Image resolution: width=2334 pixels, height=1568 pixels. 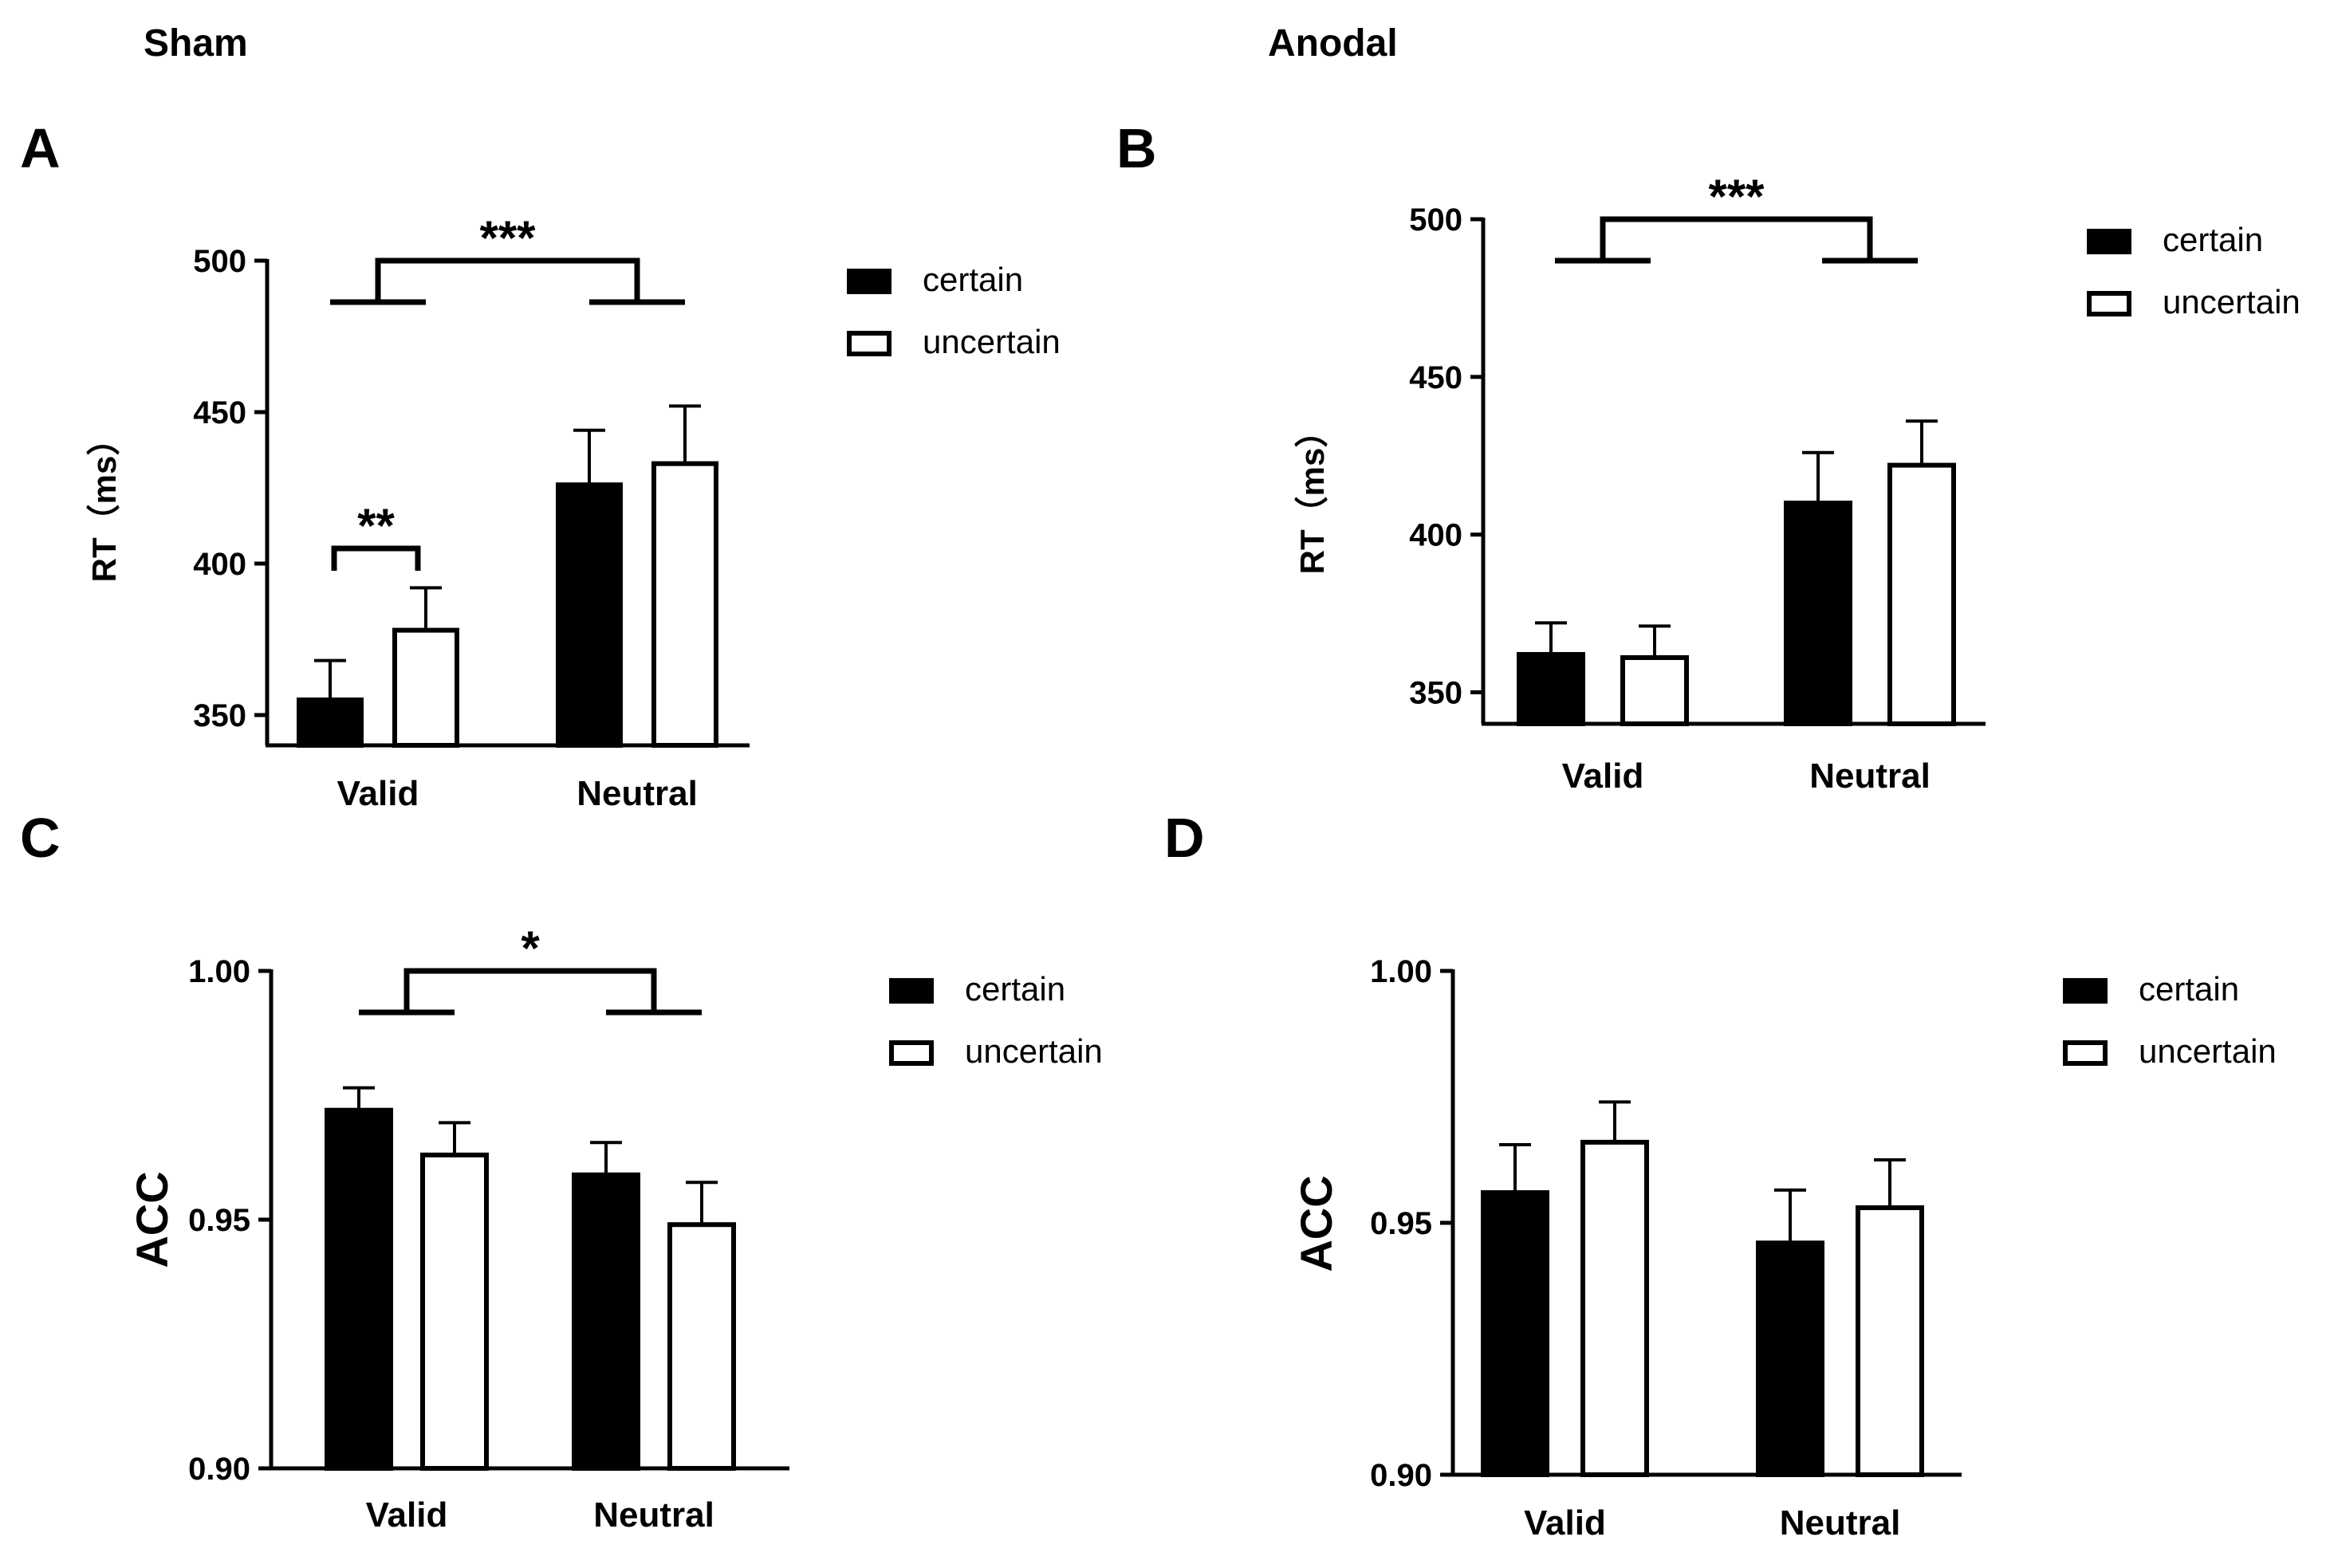 I want to click on condition-title-sham: Sham, so click(x=196, y=43).